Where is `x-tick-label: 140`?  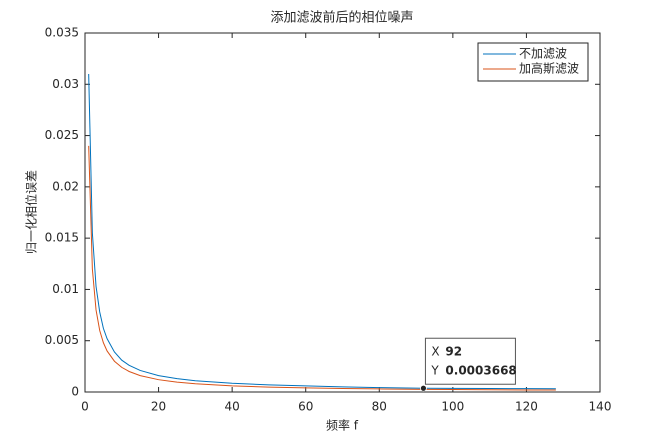
x-tick-label: 140 is located at coordinates (600, 407).